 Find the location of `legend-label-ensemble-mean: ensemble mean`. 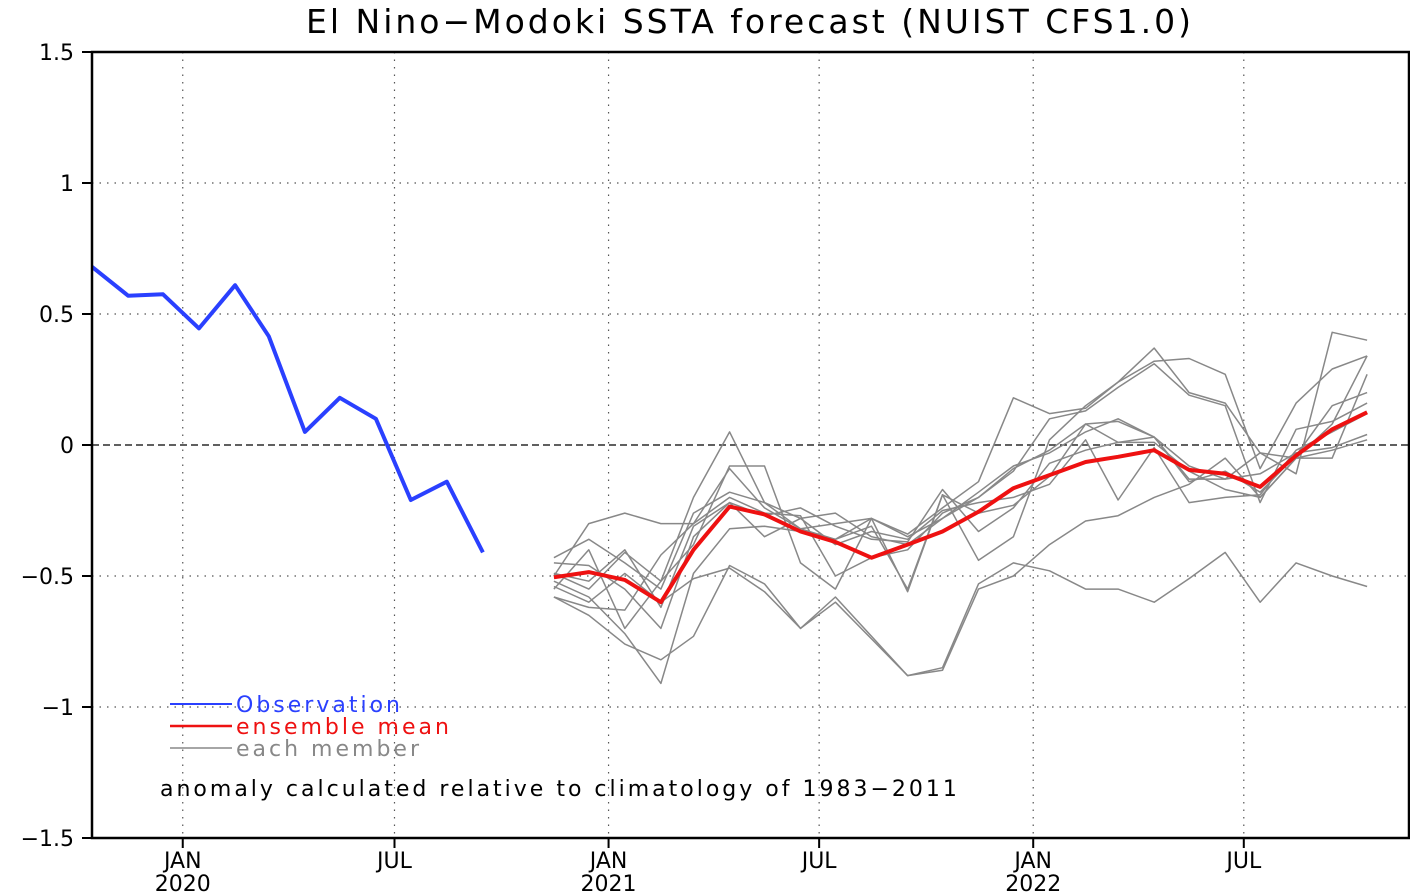

legend-label-ensemble-mean: ensemble mean is located at coordinates (344, 727).